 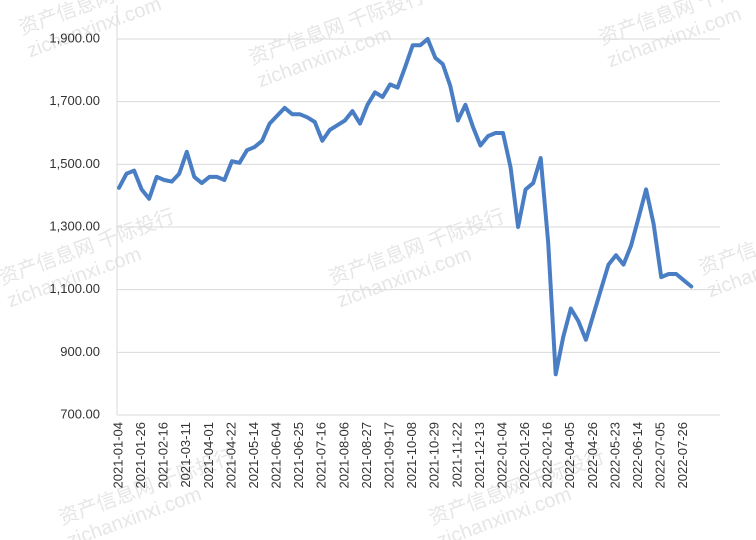 What do you see at coordinates (185, 455) in the screenshot?
I see `x-tick-label: 2021-03-11` at bounding box center [185, 455].